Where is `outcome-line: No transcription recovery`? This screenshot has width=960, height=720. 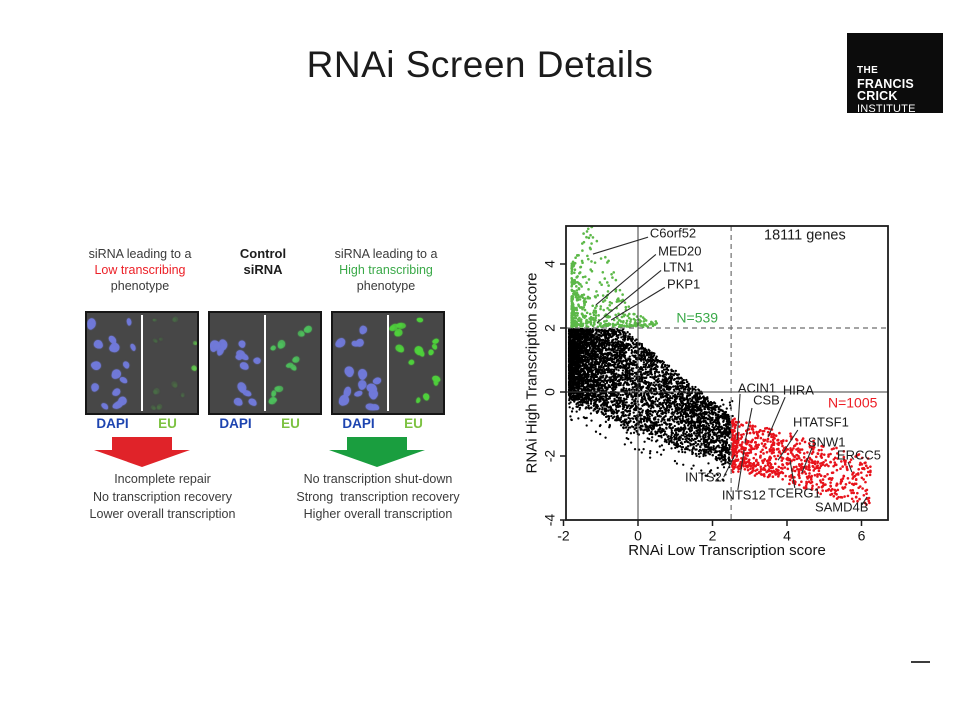
outcome-line: No transcription recovery is located at coordinates (162, 496).